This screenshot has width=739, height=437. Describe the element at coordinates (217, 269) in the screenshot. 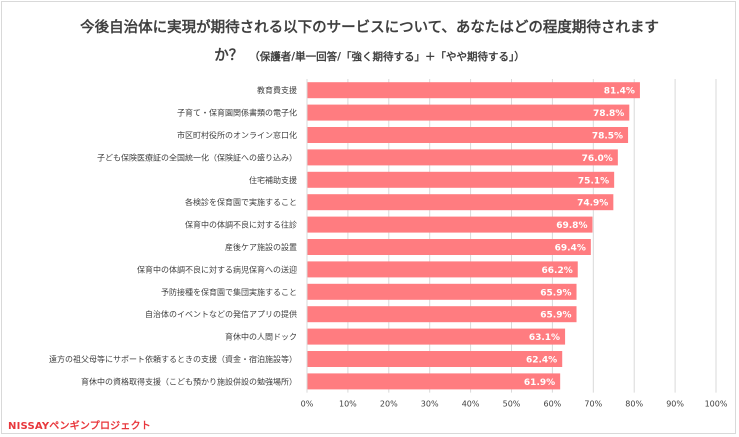

I see `category-label: 保育中の体調不良に対する病児保育への送迎` at that location.